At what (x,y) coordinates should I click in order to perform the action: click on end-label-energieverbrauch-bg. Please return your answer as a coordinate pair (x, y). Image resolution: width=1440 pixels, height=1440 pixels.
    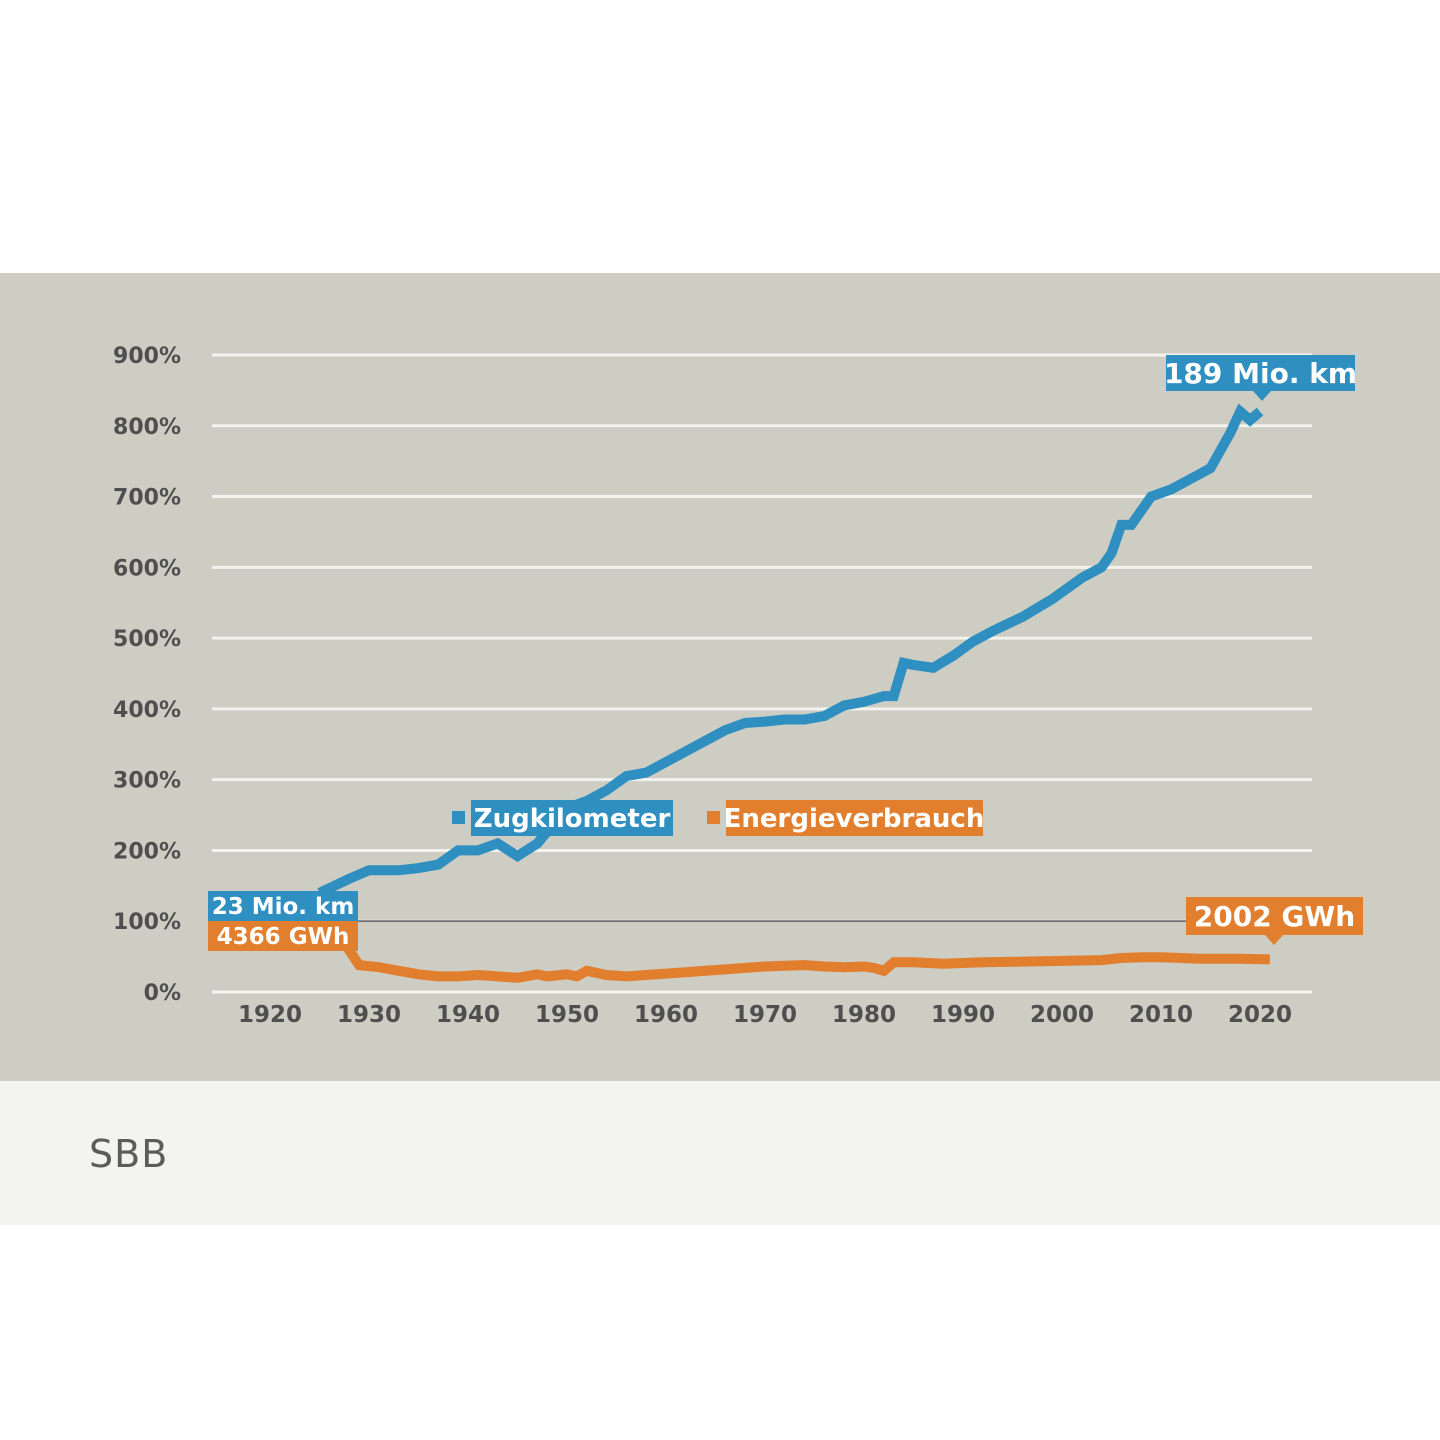
    Looking at the image, I should click on (1274, 916).